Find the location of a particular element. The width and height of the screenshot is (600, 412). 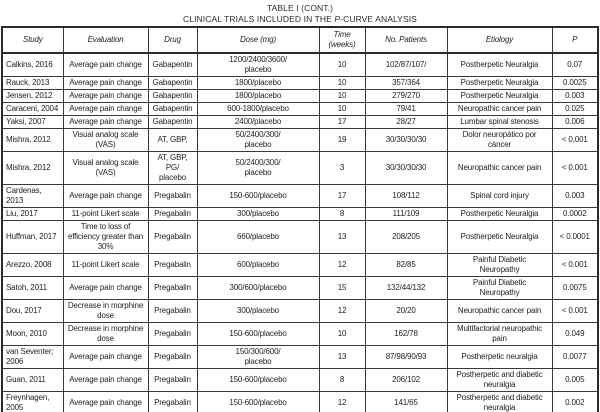

cell-p: 0.025 is located at coordinates (575, 109).